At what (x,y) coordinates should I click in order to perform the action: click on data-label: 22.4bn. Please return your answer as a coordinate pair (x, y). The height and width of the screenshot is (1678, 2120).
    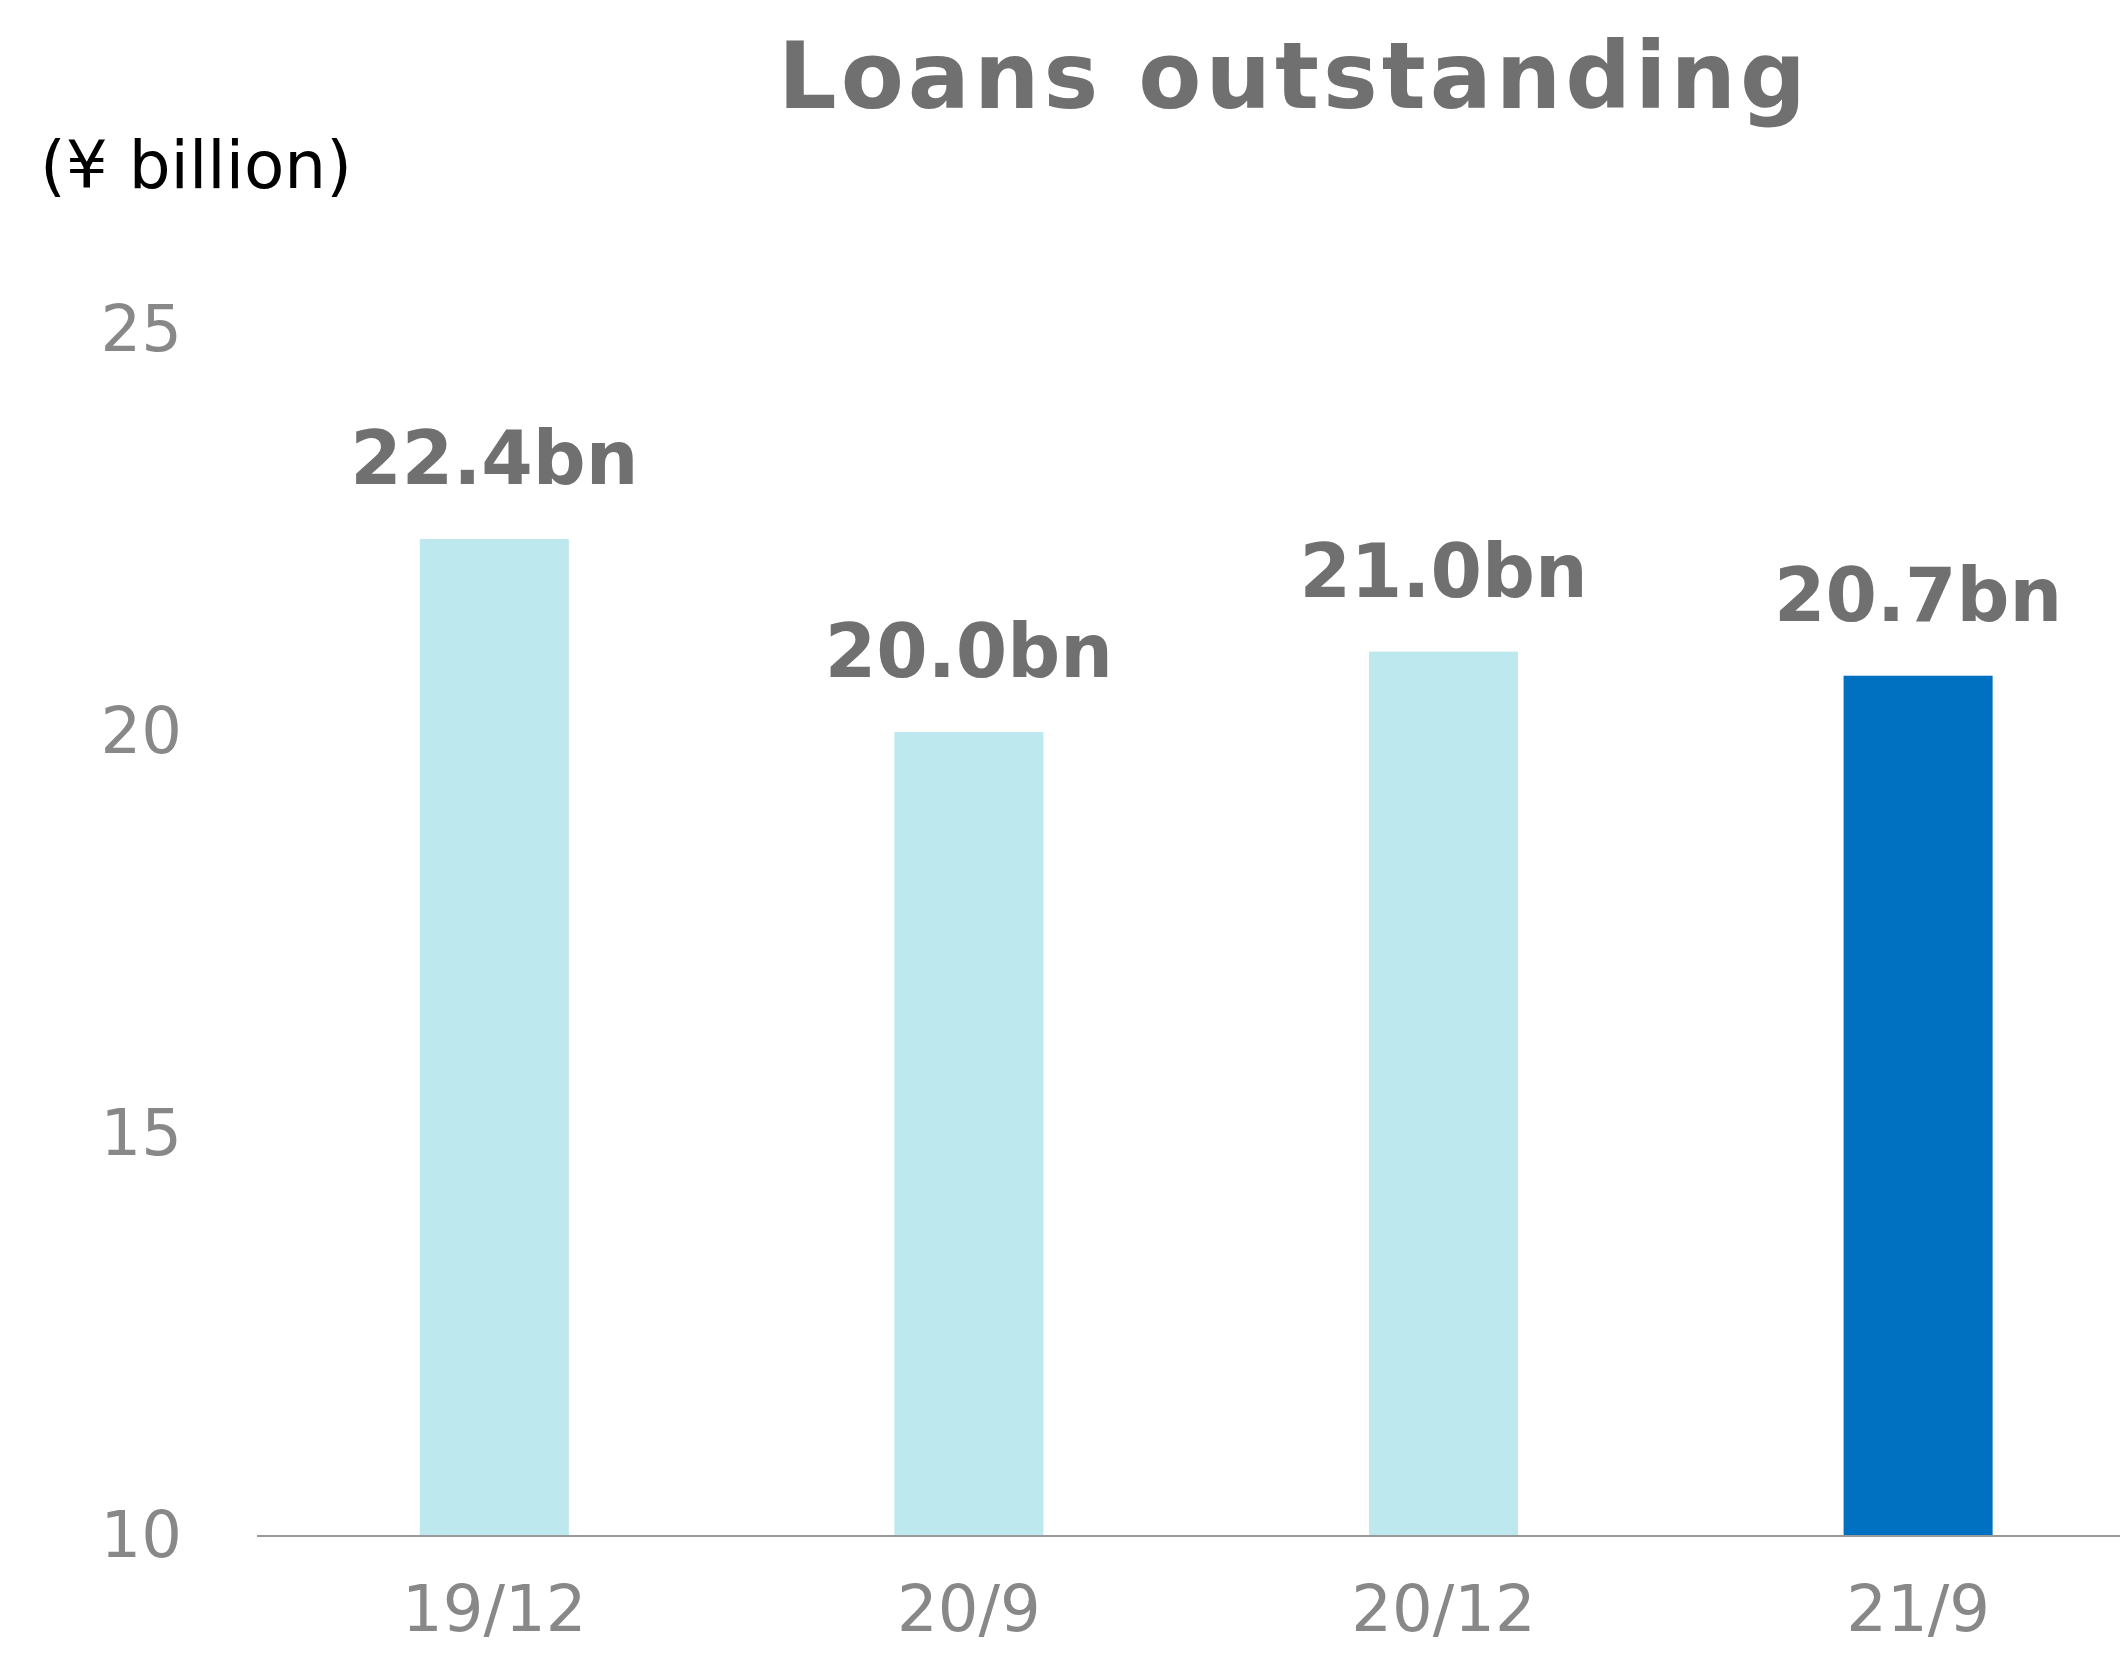
    Looking at the image, I should click on (494, 458).